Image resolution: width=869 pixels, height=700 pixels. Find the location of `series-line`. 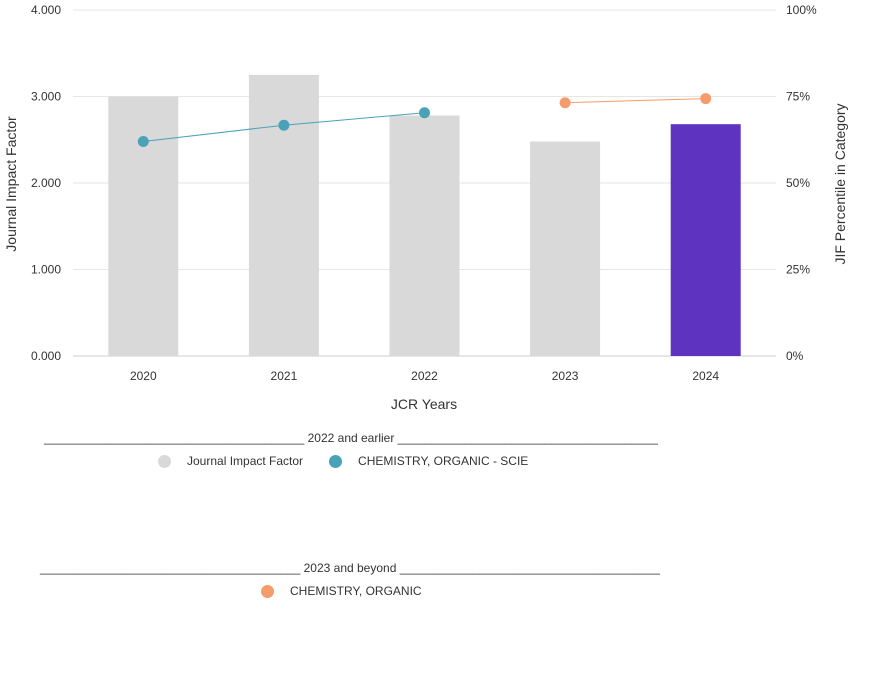

series-line is located at coordinates (635, 101).